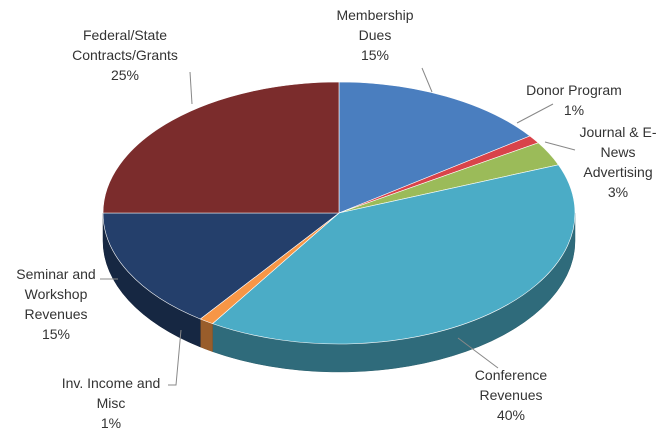 This screenshot has width=672, height=437. What do you see at coordinates (111, 393) in the screenshot?
I see `category-label: Inv. Income and Misc` at bounding box center [111, 393].